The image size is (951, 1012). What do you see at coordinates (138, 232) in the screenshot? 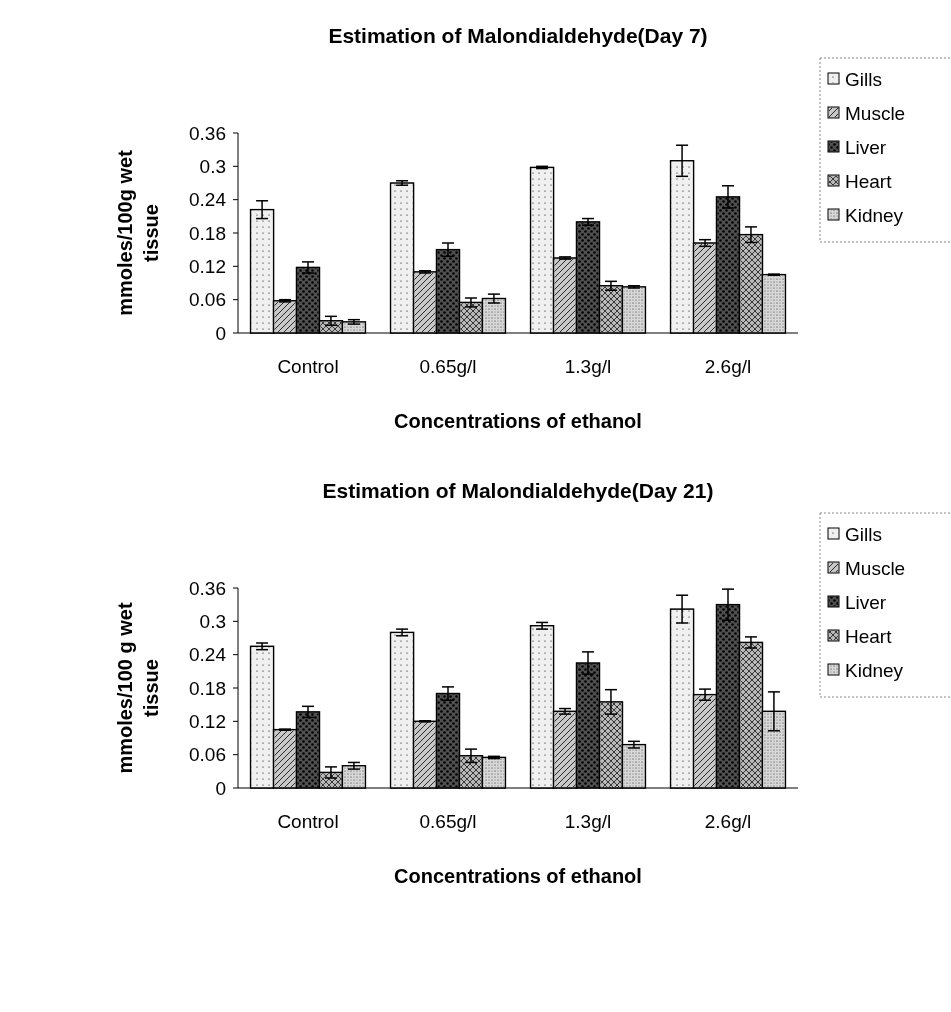
I see `y-axis-title: mmoles/100g wet tissue` at bounding box center [138, 232].